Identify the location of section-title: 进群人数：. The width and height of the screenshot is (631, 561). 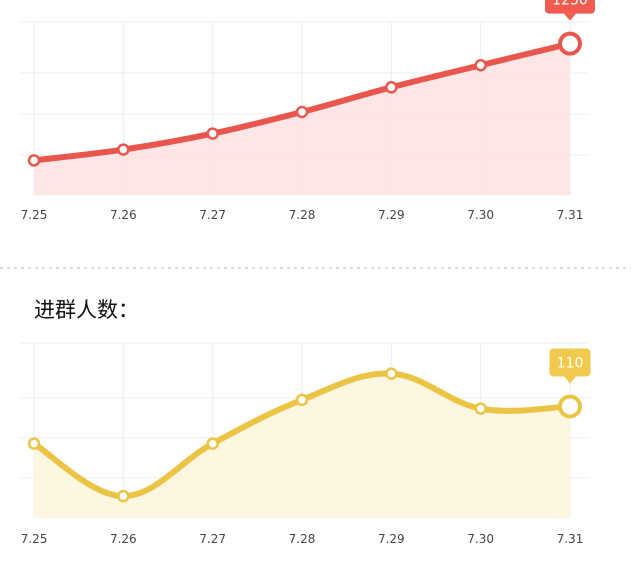
(86, 310).